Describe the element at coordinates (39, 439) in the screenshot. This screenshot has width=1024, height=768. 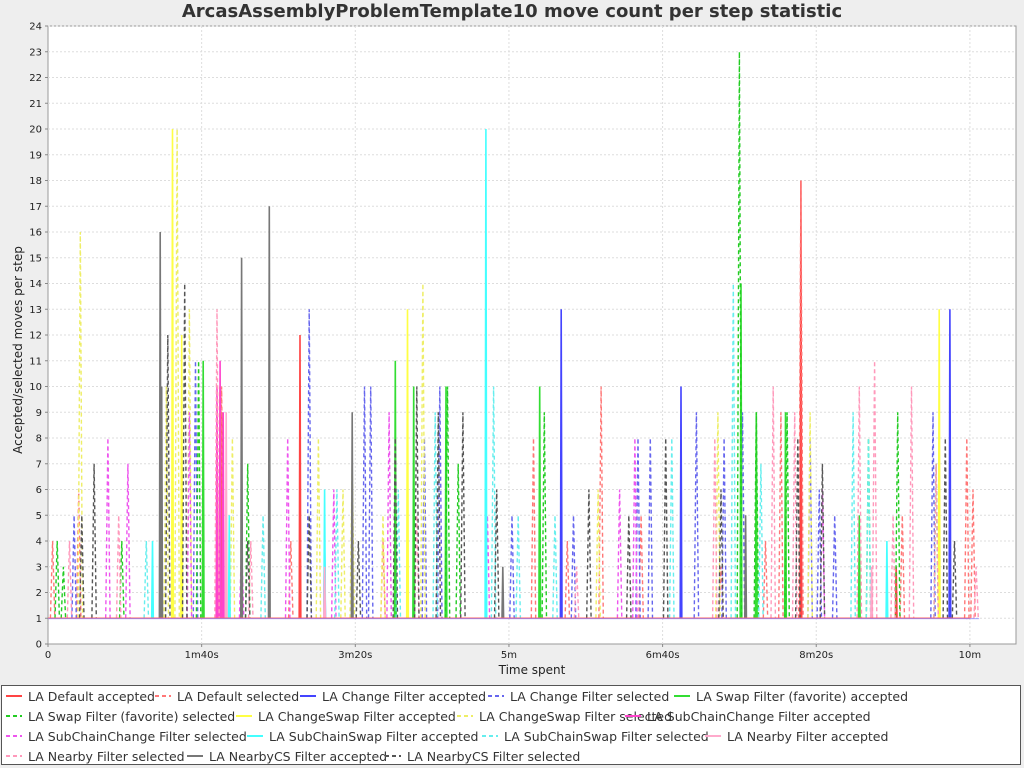
I see `y-tick-label: 8` at that location.